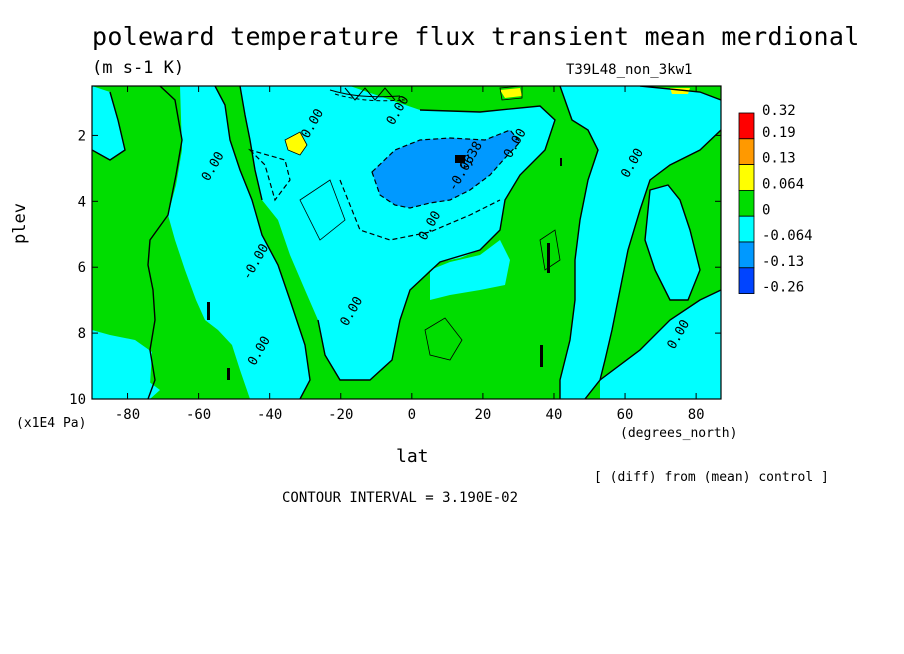  What do you see at coordinates (629, 70) in the screenshot?
I see `run-label: T39L48_non_3kw1` at bounding box center [629, 70].